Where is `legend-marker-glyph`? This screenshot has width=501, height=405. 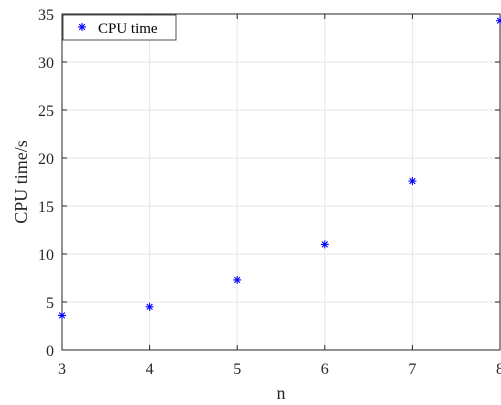
legend-marker-glyph is located at coordinates (82, 27).